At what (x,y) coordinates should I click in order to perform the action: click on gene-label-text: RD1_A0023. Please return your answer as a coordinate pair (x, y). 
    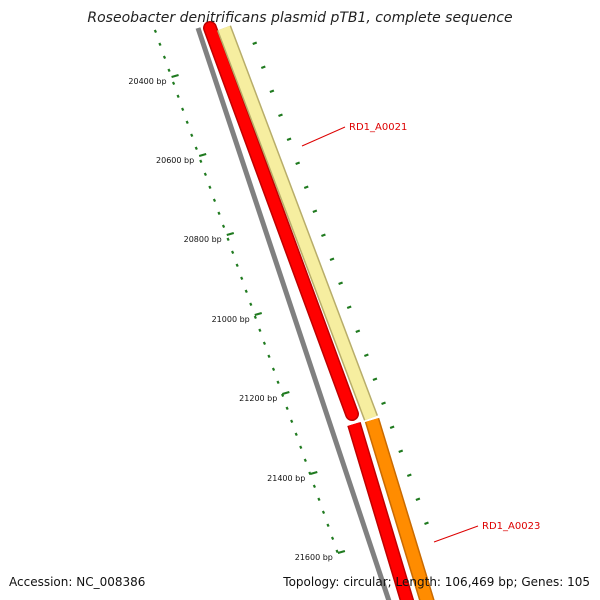
    Looking at the image, I should click on (511, 526).